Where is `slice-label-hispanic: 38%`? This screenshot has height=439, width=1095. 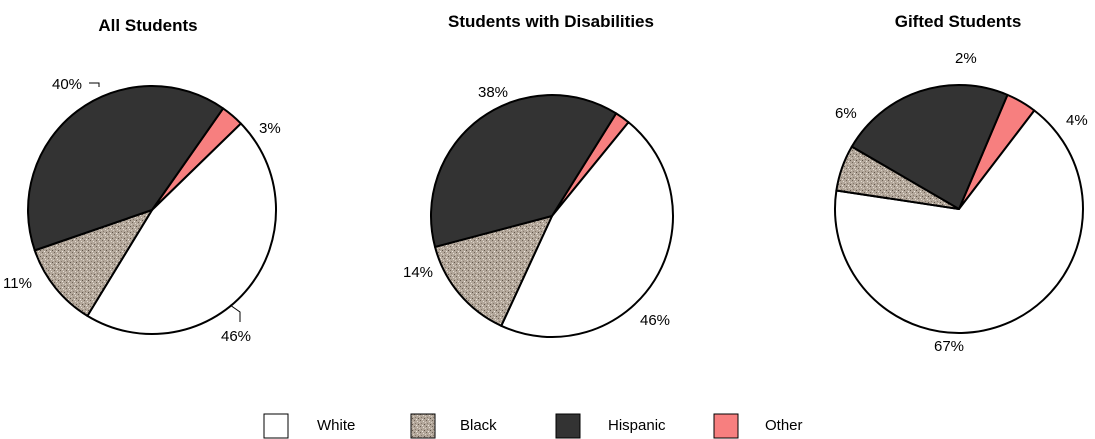 slice-label-hispanic: 38% is located at coordinates (493, 92).